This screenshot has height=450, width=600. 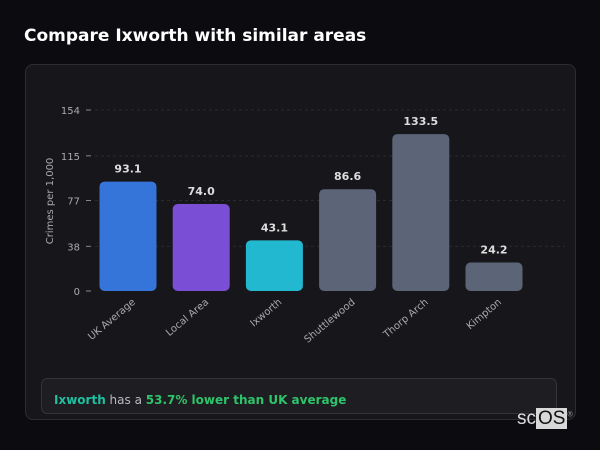 What do you see at coordinates (50, 201) in the screenshot?
I see `y-axis-label: Crimes per 1,000` at bounding box center [50, 201].